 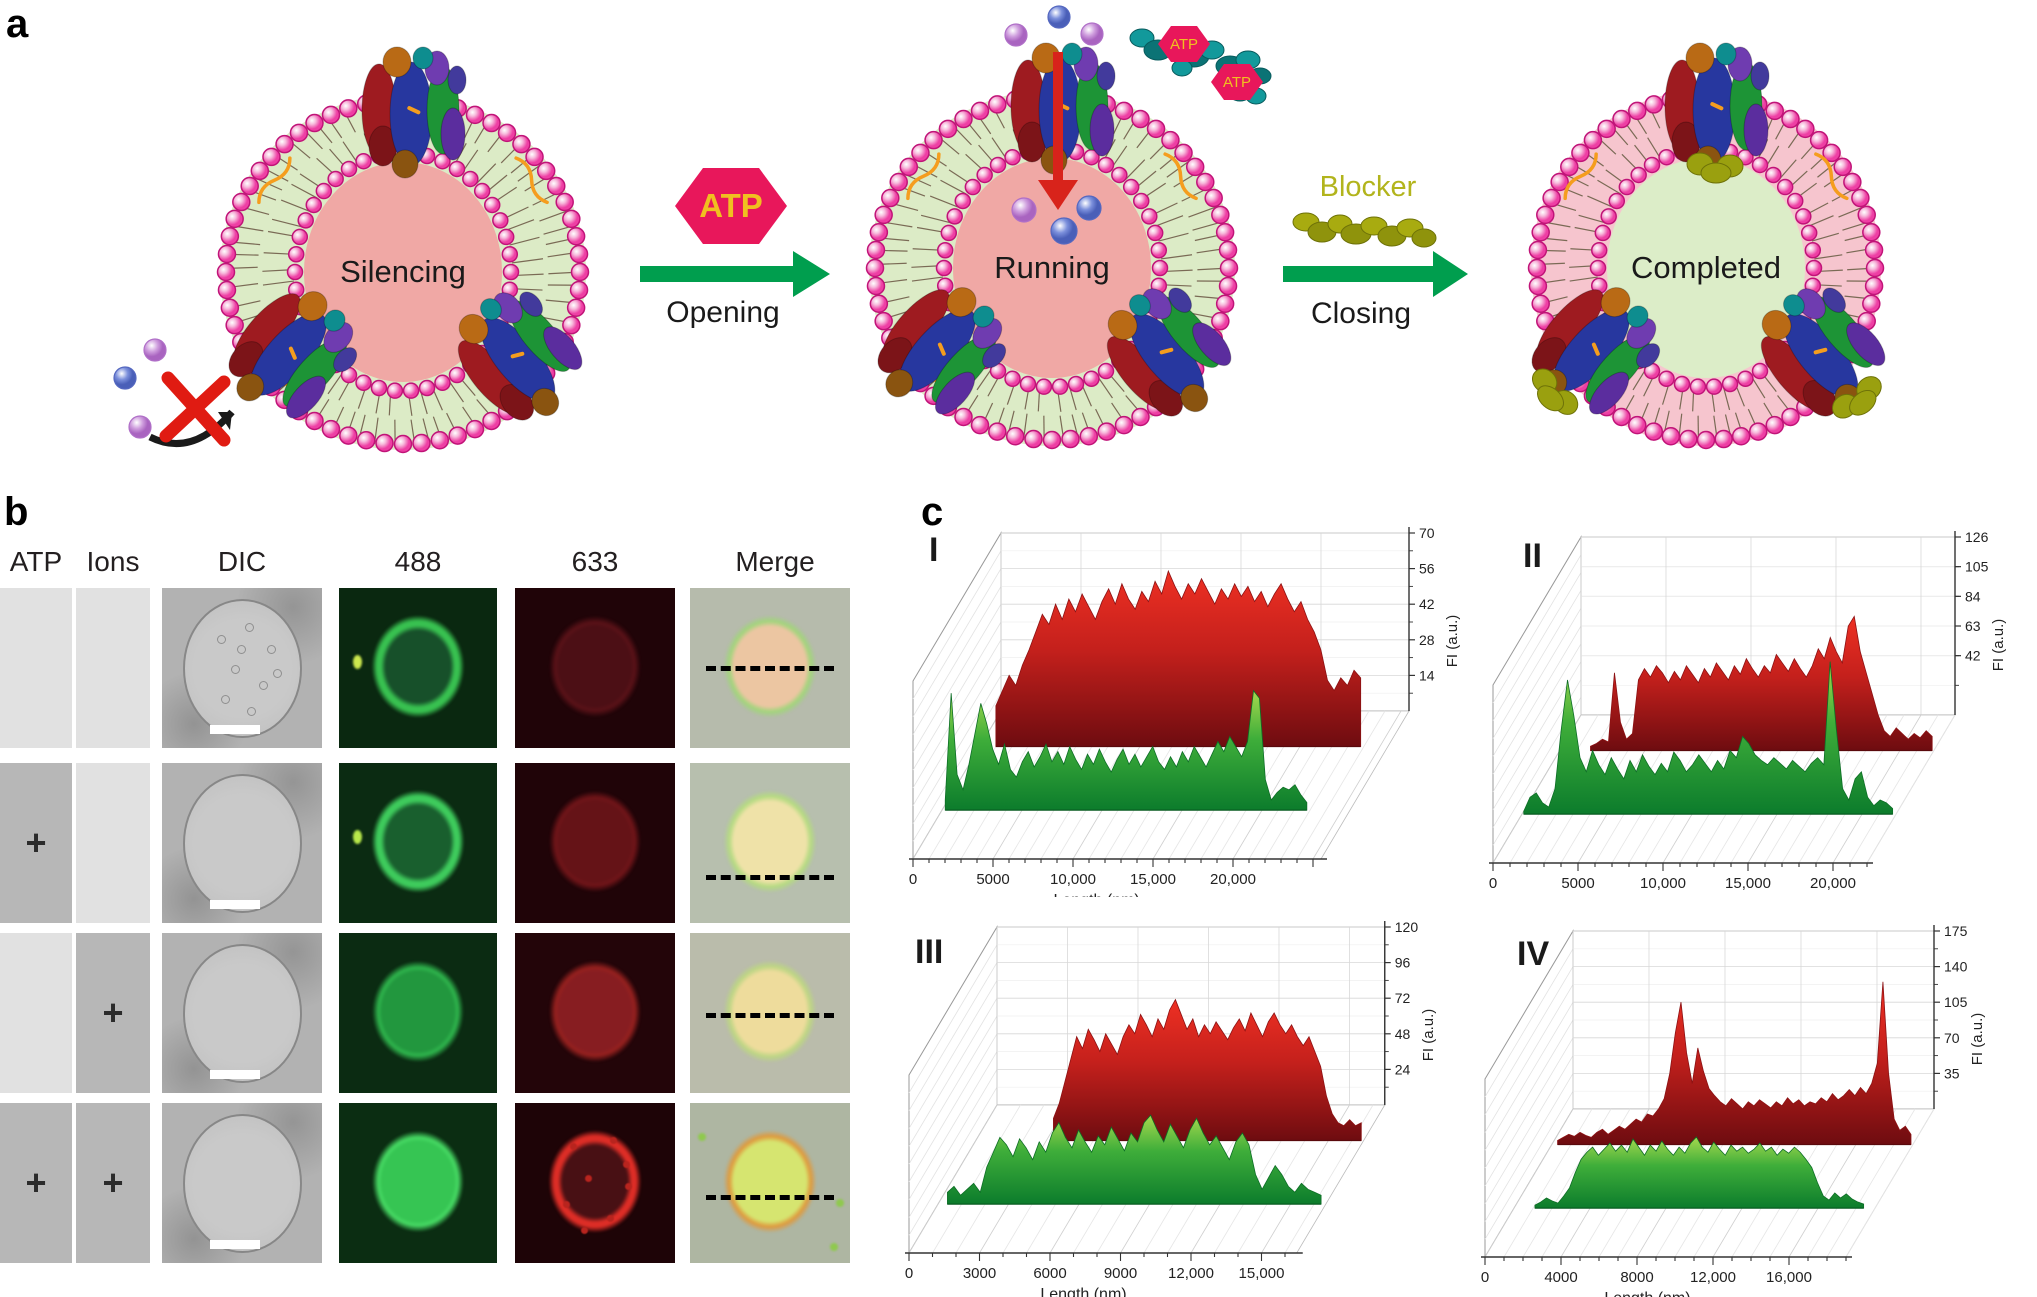 I want to click on z-tick-label: 28, so click(x=1427, y=640).